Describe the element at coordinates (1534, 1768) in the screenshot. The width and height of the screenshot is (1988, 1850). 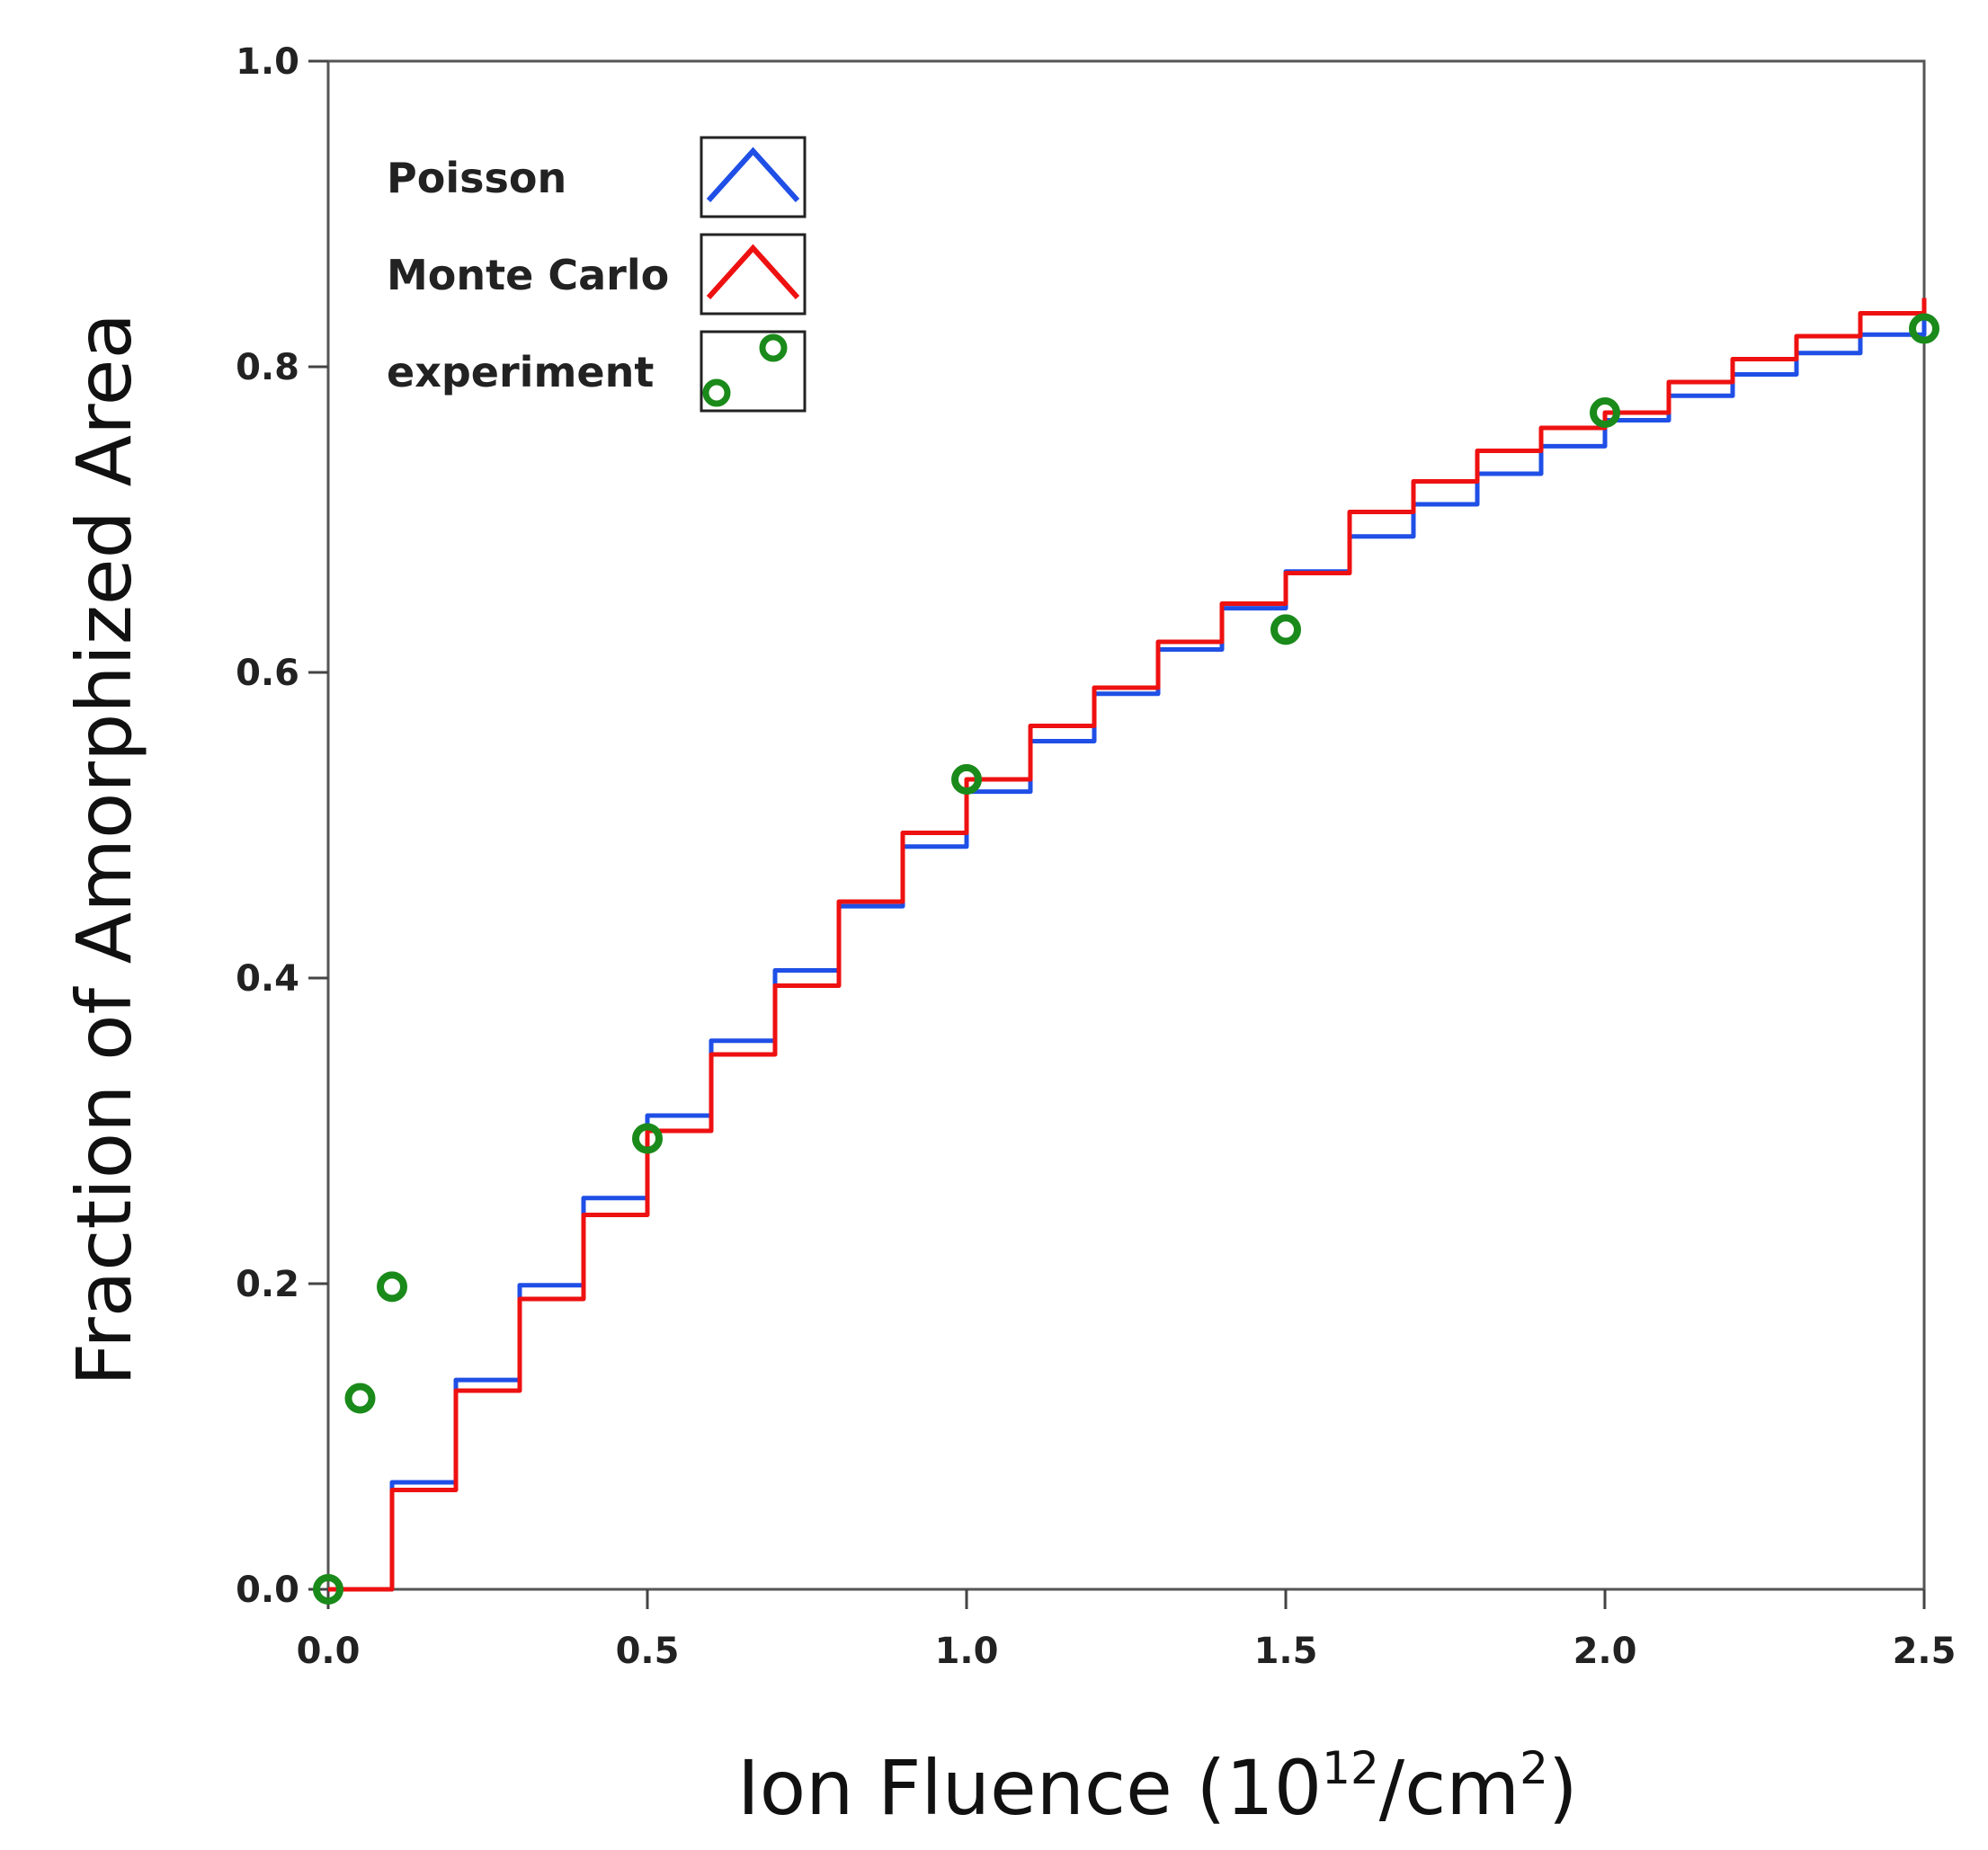
I see `x-axis-title-unit-exponent: 2` at that location.